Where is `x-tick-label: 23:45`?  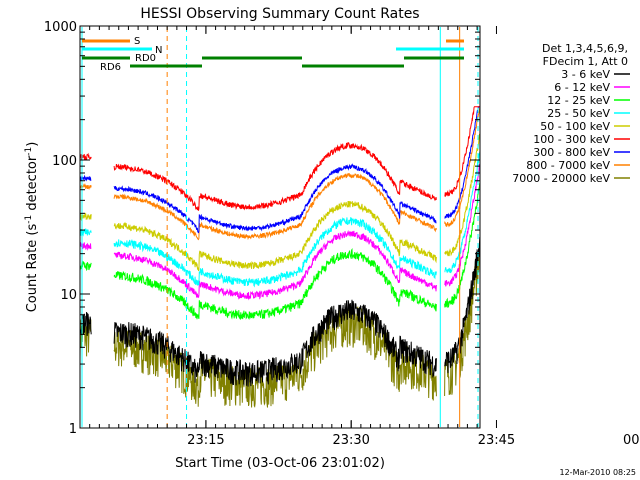 x-tick-label: 23:45 is located at coordinates (496, 440).